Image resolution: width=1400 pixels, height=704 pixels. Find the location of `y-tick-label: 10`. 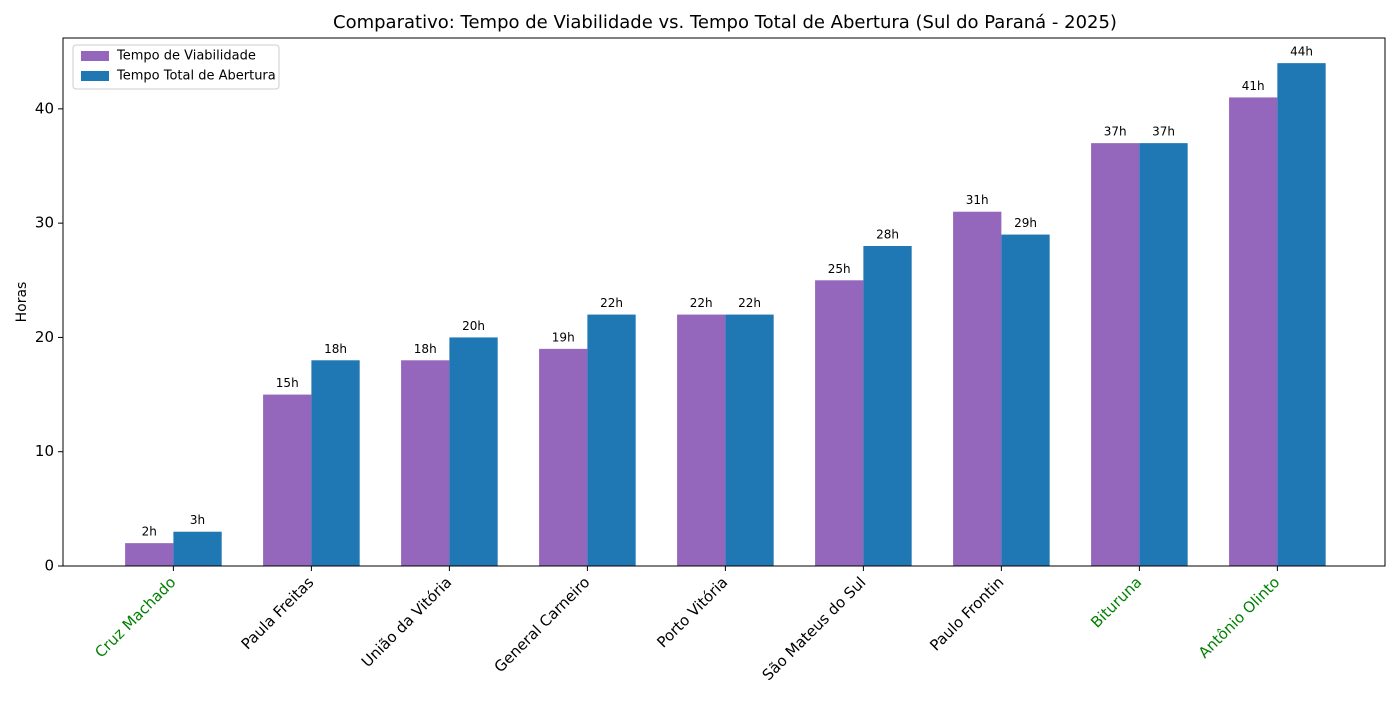

y-tick-label: 10 is located at coordinates (44, 451).